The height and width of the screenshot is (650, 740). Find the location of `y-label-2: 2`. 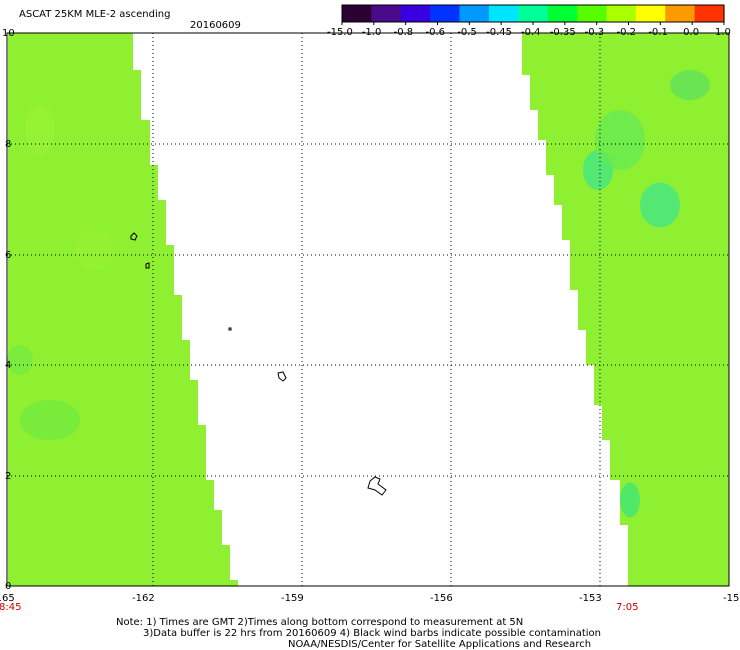

y-label-2: 2 is located at coordinates (8, 476).